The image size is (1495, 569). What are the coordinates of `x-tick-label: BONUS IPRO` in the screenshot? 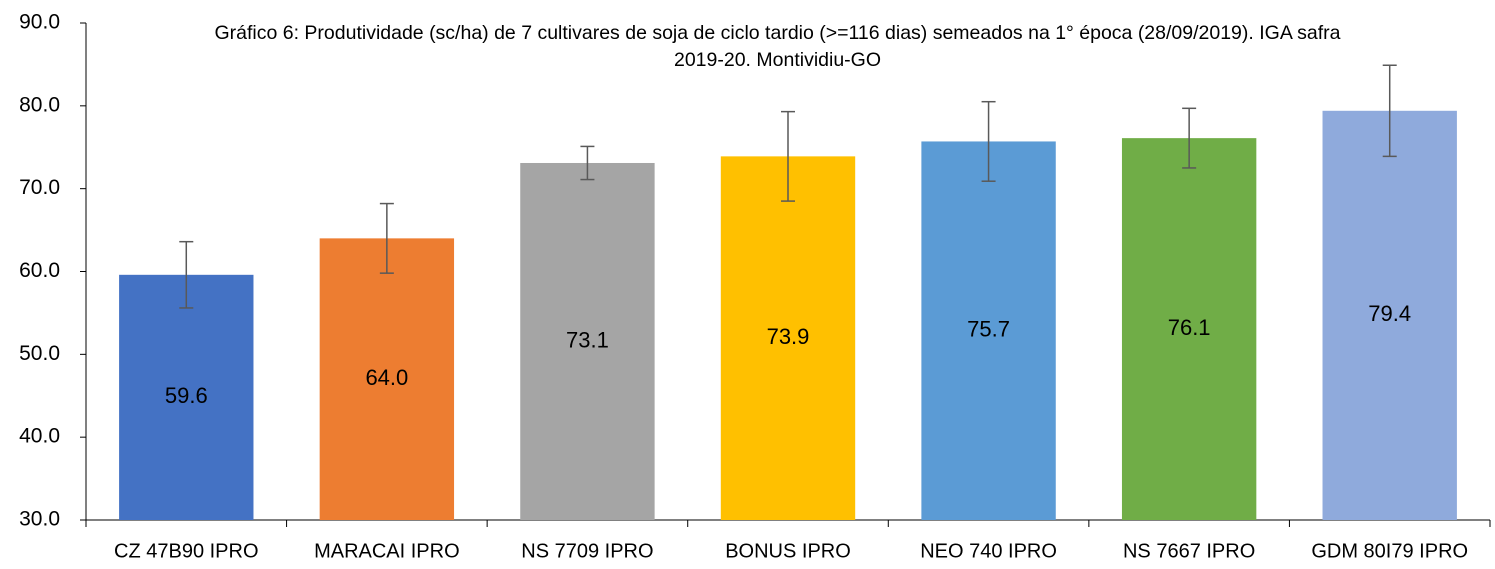 It's located at (788, 551).